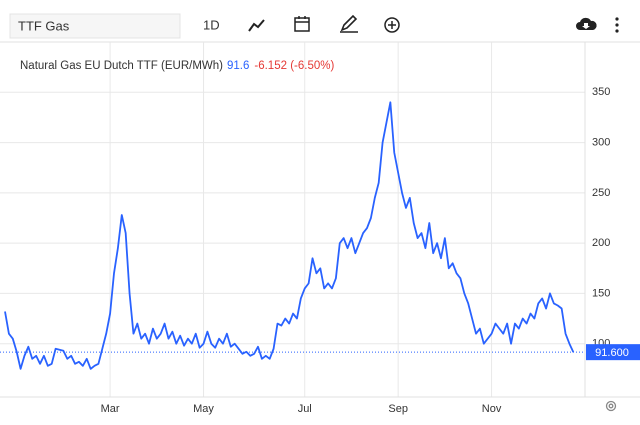  I want to click on last-value: 91.6, so click(238, 66).